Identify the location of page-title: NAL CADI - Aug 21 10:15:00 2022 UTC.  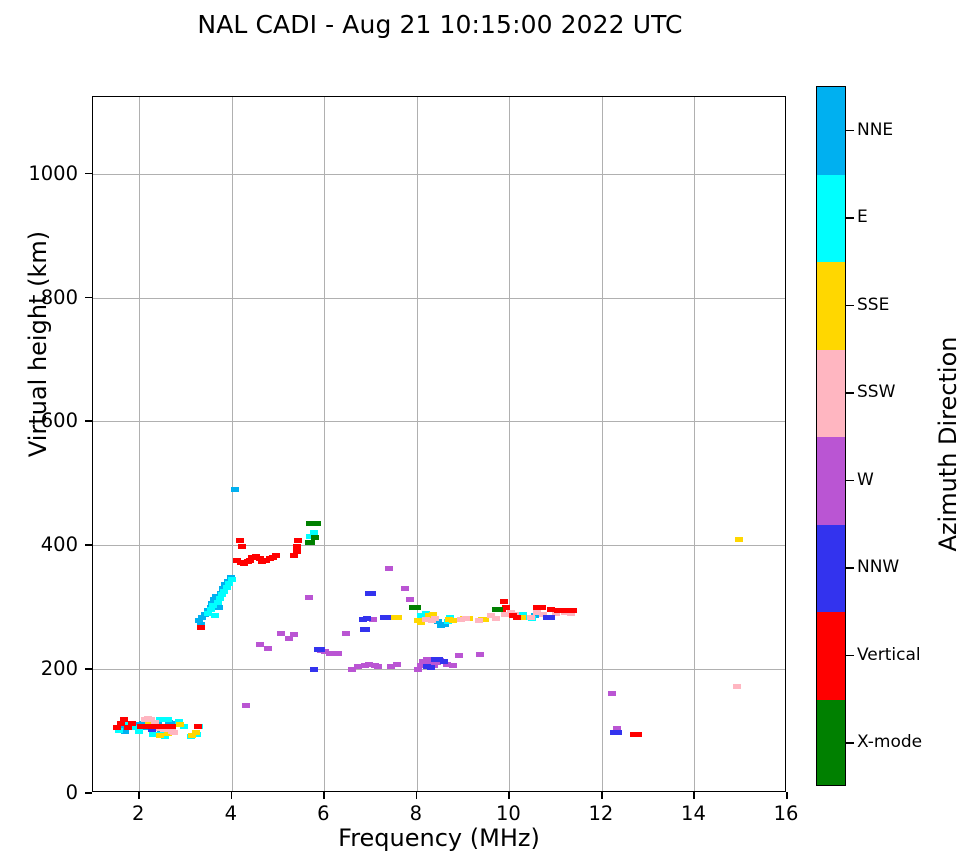
(440, 24).